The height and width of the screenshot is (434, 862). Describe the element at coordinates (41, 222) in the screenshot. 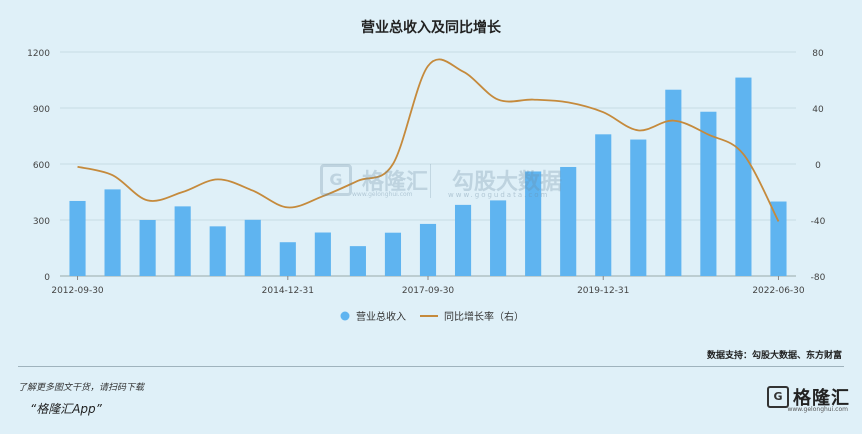

I see `y-left-tick-label: 300` at that location.